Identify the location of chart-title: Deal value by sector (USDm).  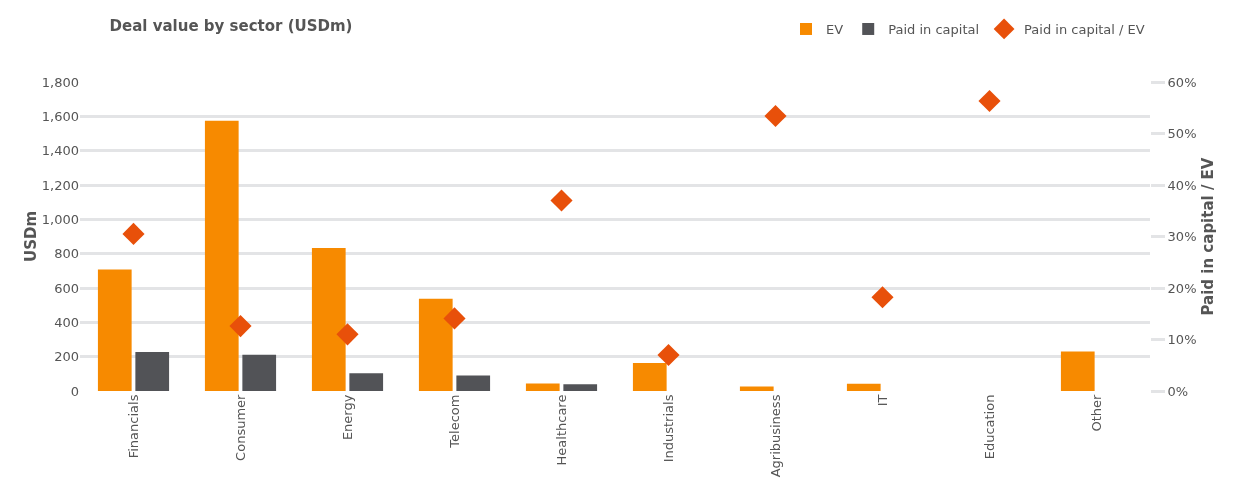
(231, 25).